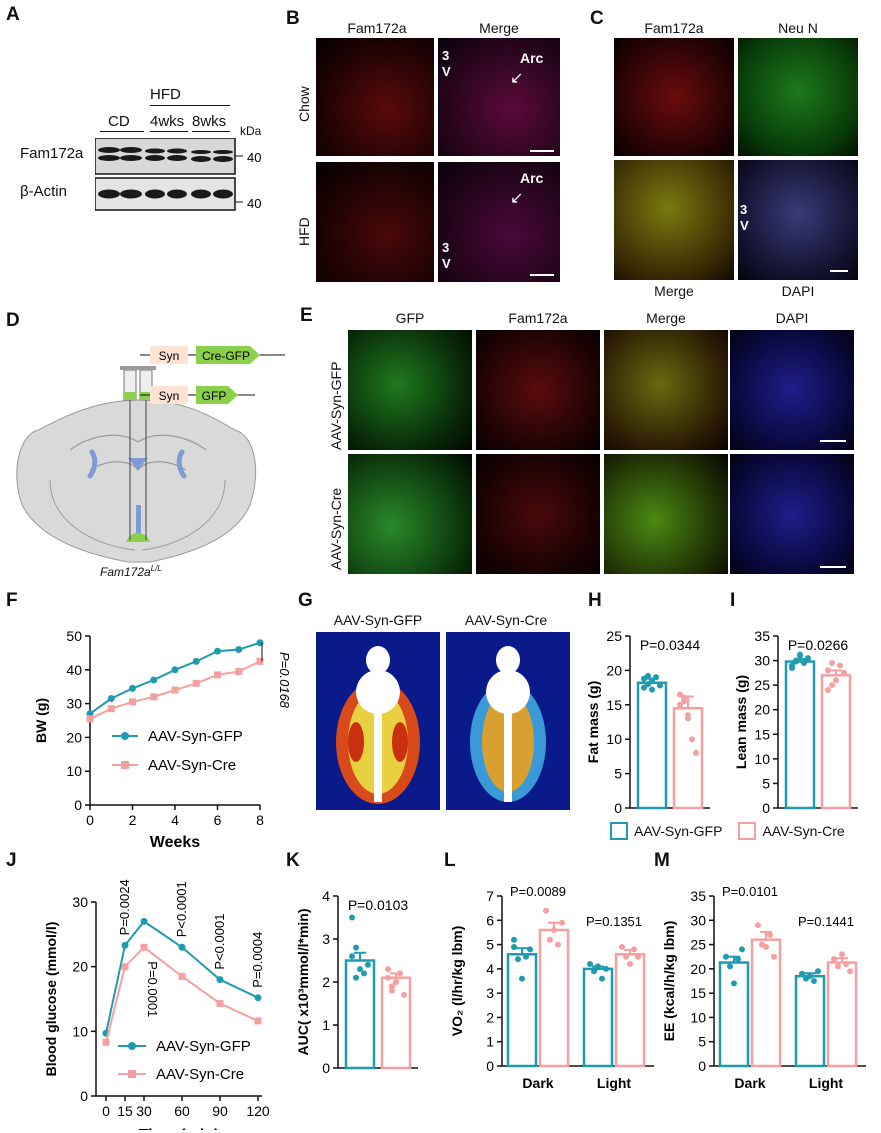 This screenshot has width=881, height=1133. What do you see at coordinates (798, 28) in the screenshot?
I see `panel-c-neun-label: Neu N` at bounding box center [798, 28].